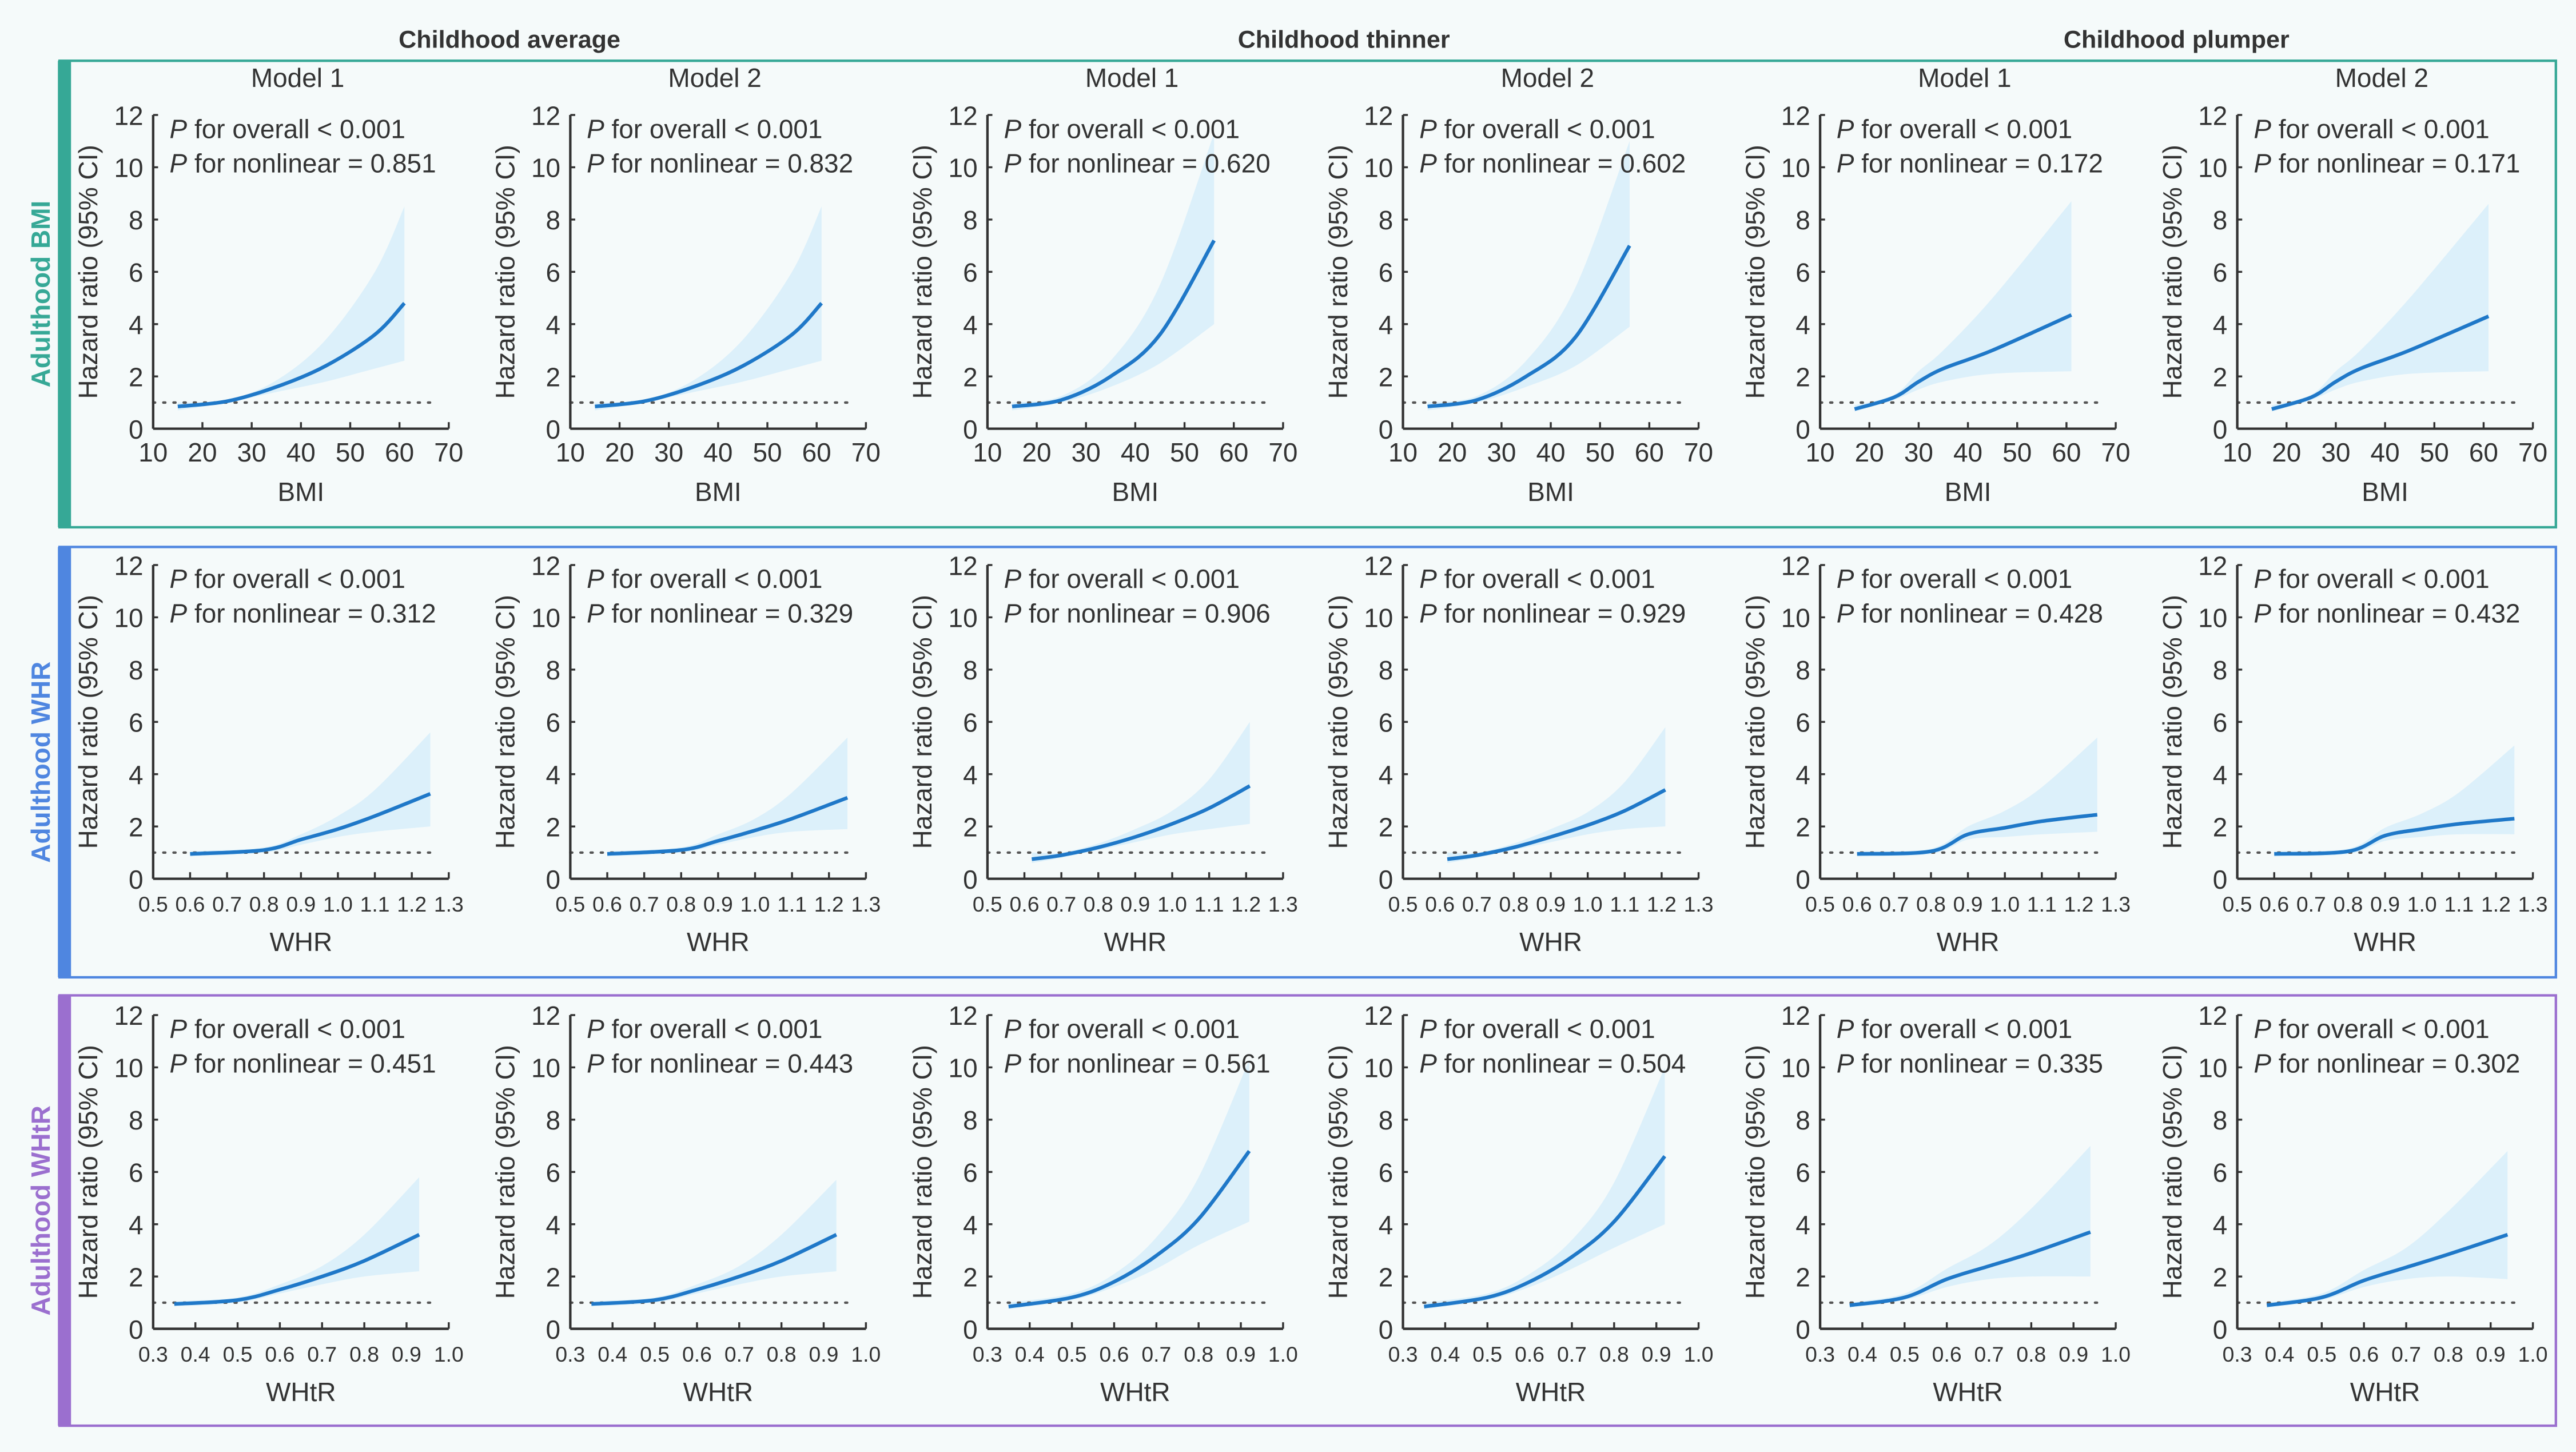 The image size is (2576, 1452). What do you see at coordinates (2385, 452) in the screenshot?
I see `x-tick-label: 40` at bounding box center [2385, 452].